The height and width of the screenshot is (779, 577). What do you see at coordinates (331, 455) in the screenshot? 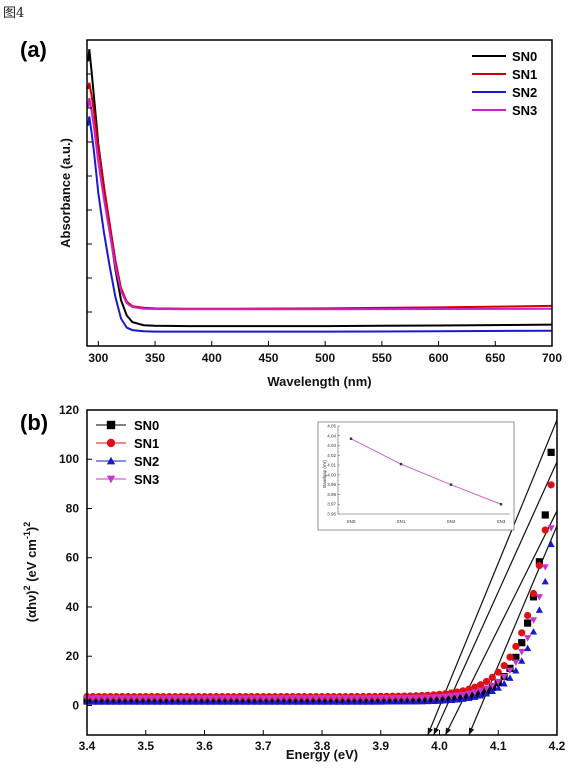
I see `inset-y-tick-label: 4.02` at bounding box center [331, 455].